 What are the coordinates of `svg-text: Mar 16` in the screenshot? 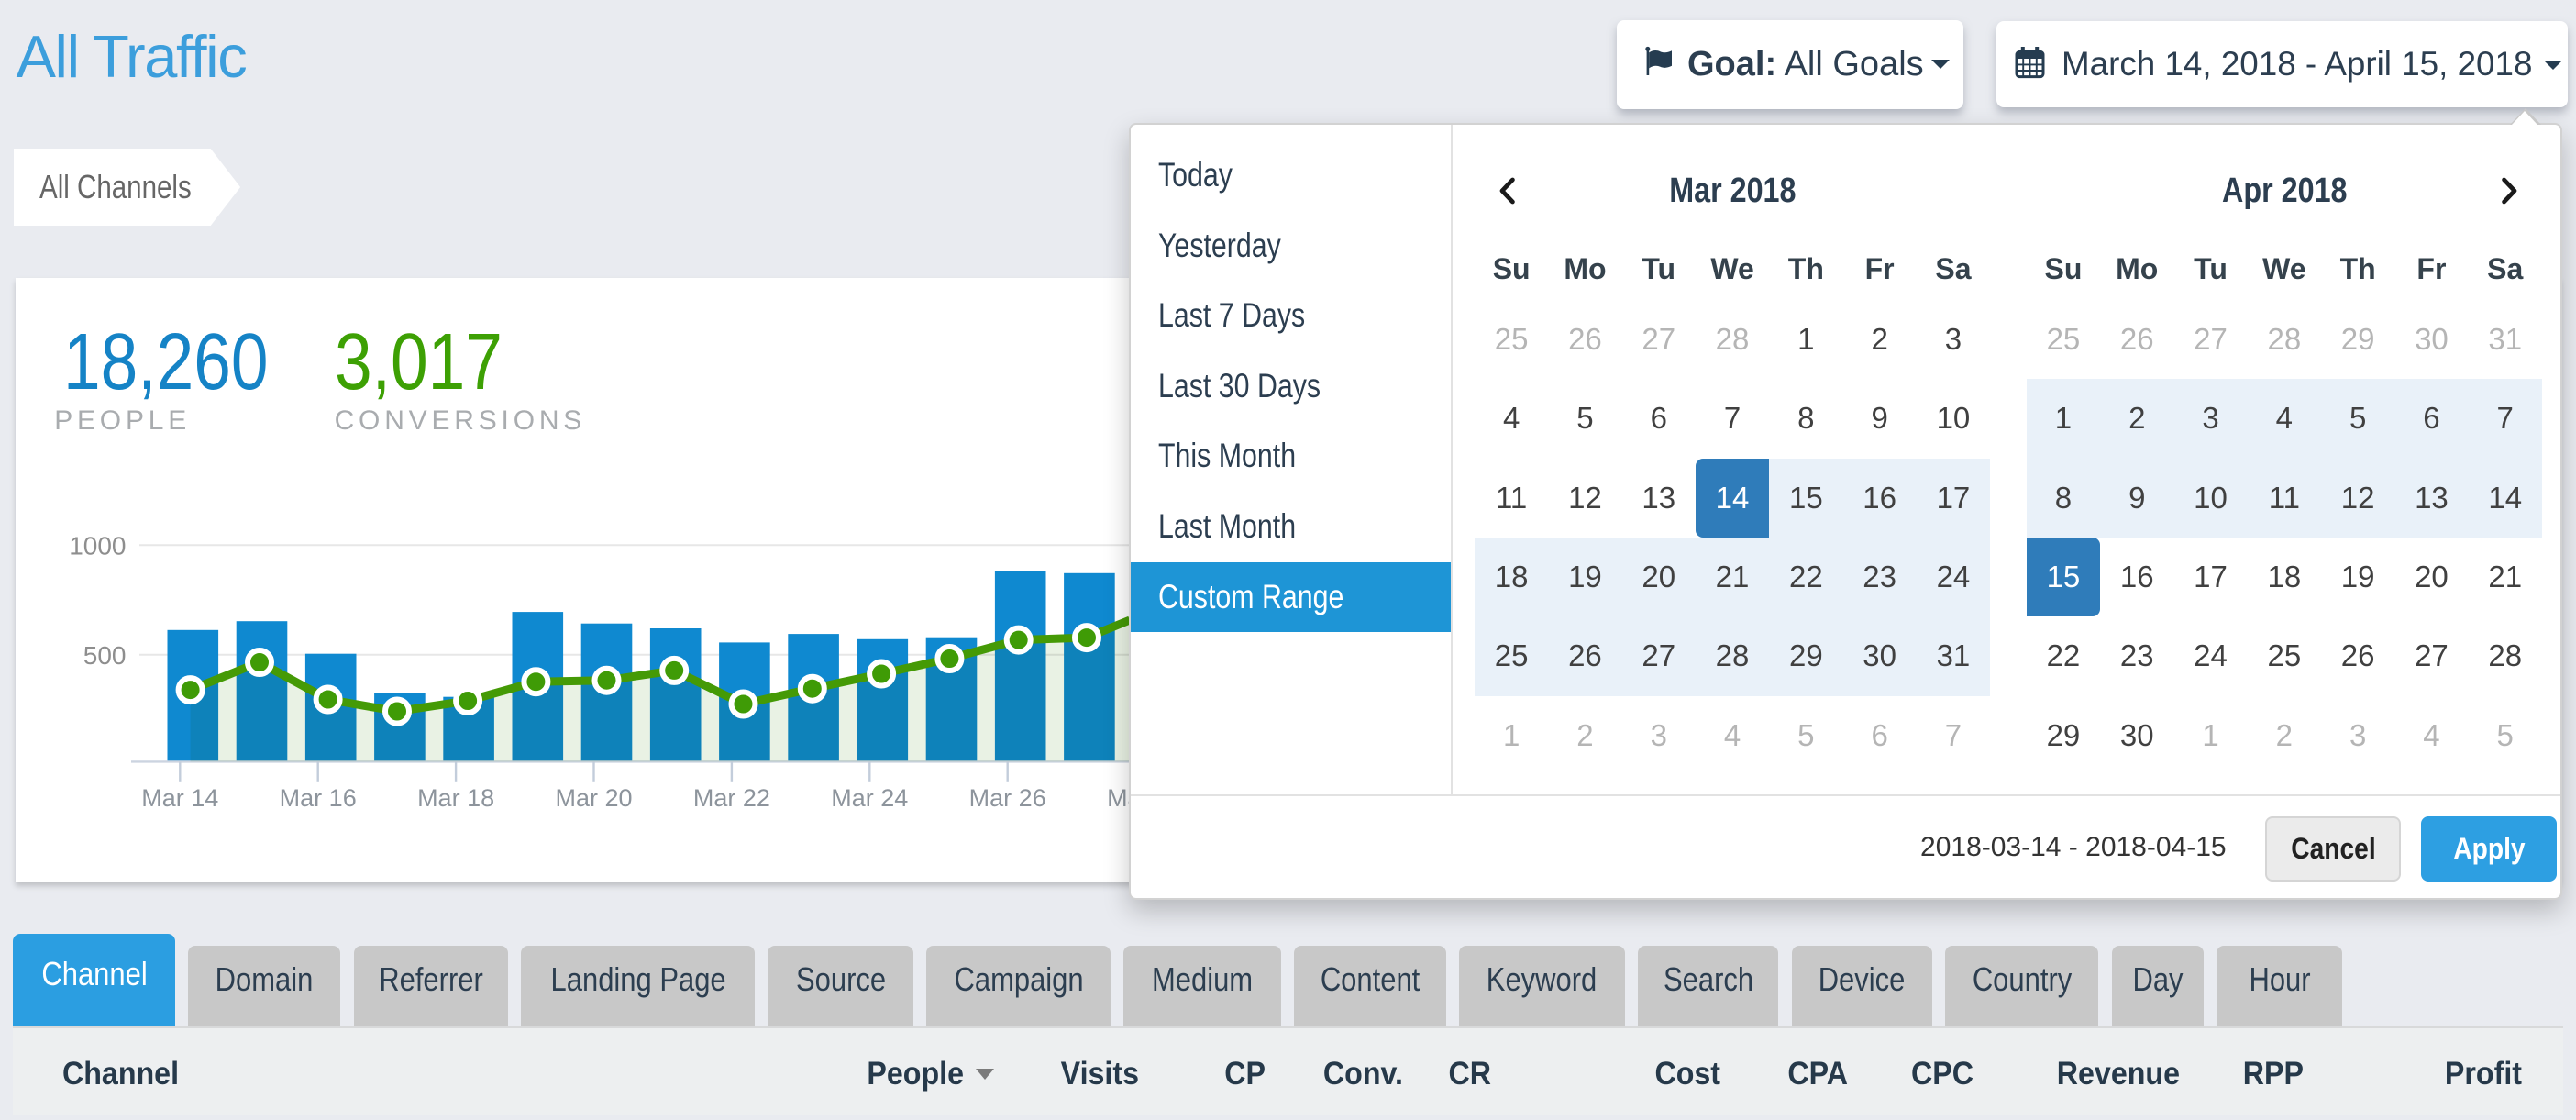 It's located at (318, 798).